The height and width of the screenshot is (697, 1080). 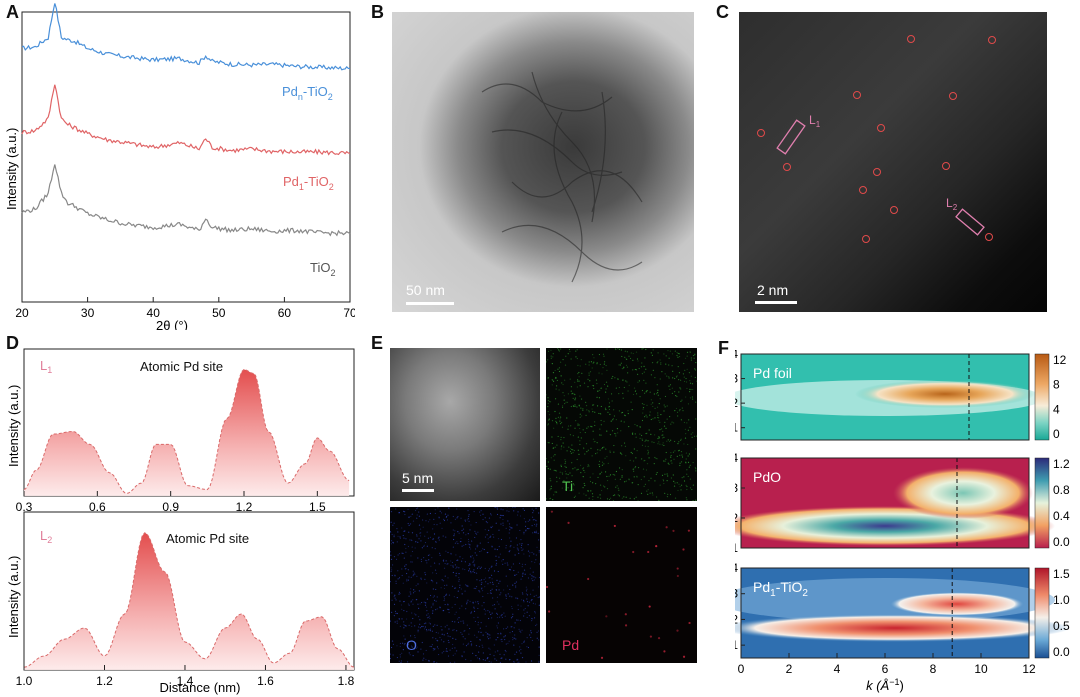 I want to click on xrd-xlabel: 2θ (°), so click(x=172, y=324).